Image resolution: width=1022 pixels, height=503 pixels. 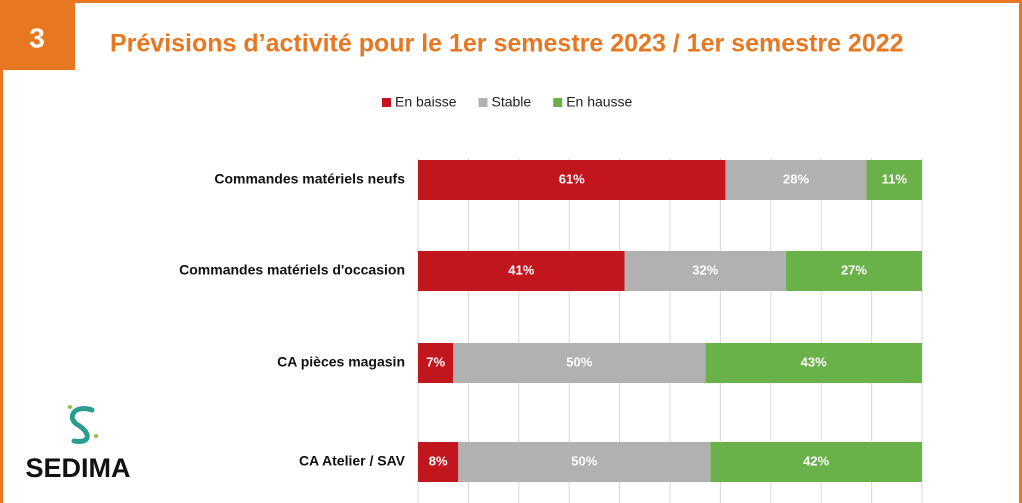 I want to click on section-badge, so click(x=37, y=35).